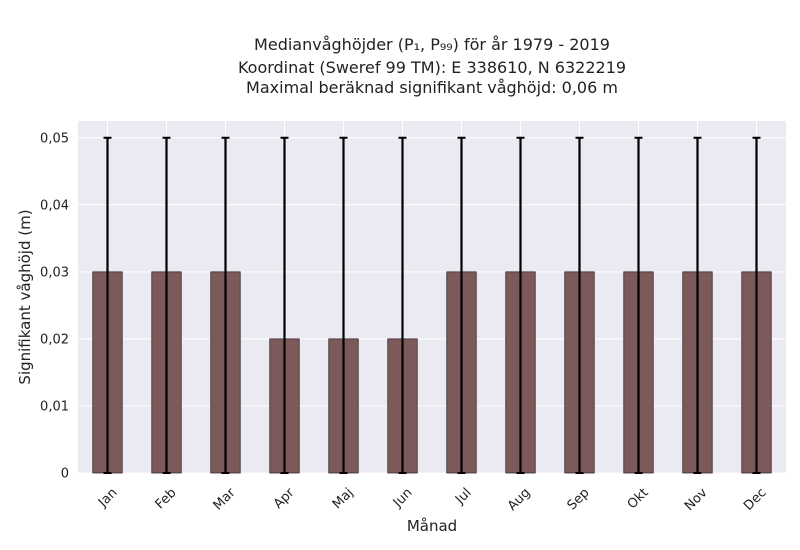  I want to click on y-axis-label: Signifikant våghöjd (m), so click(25, 296).